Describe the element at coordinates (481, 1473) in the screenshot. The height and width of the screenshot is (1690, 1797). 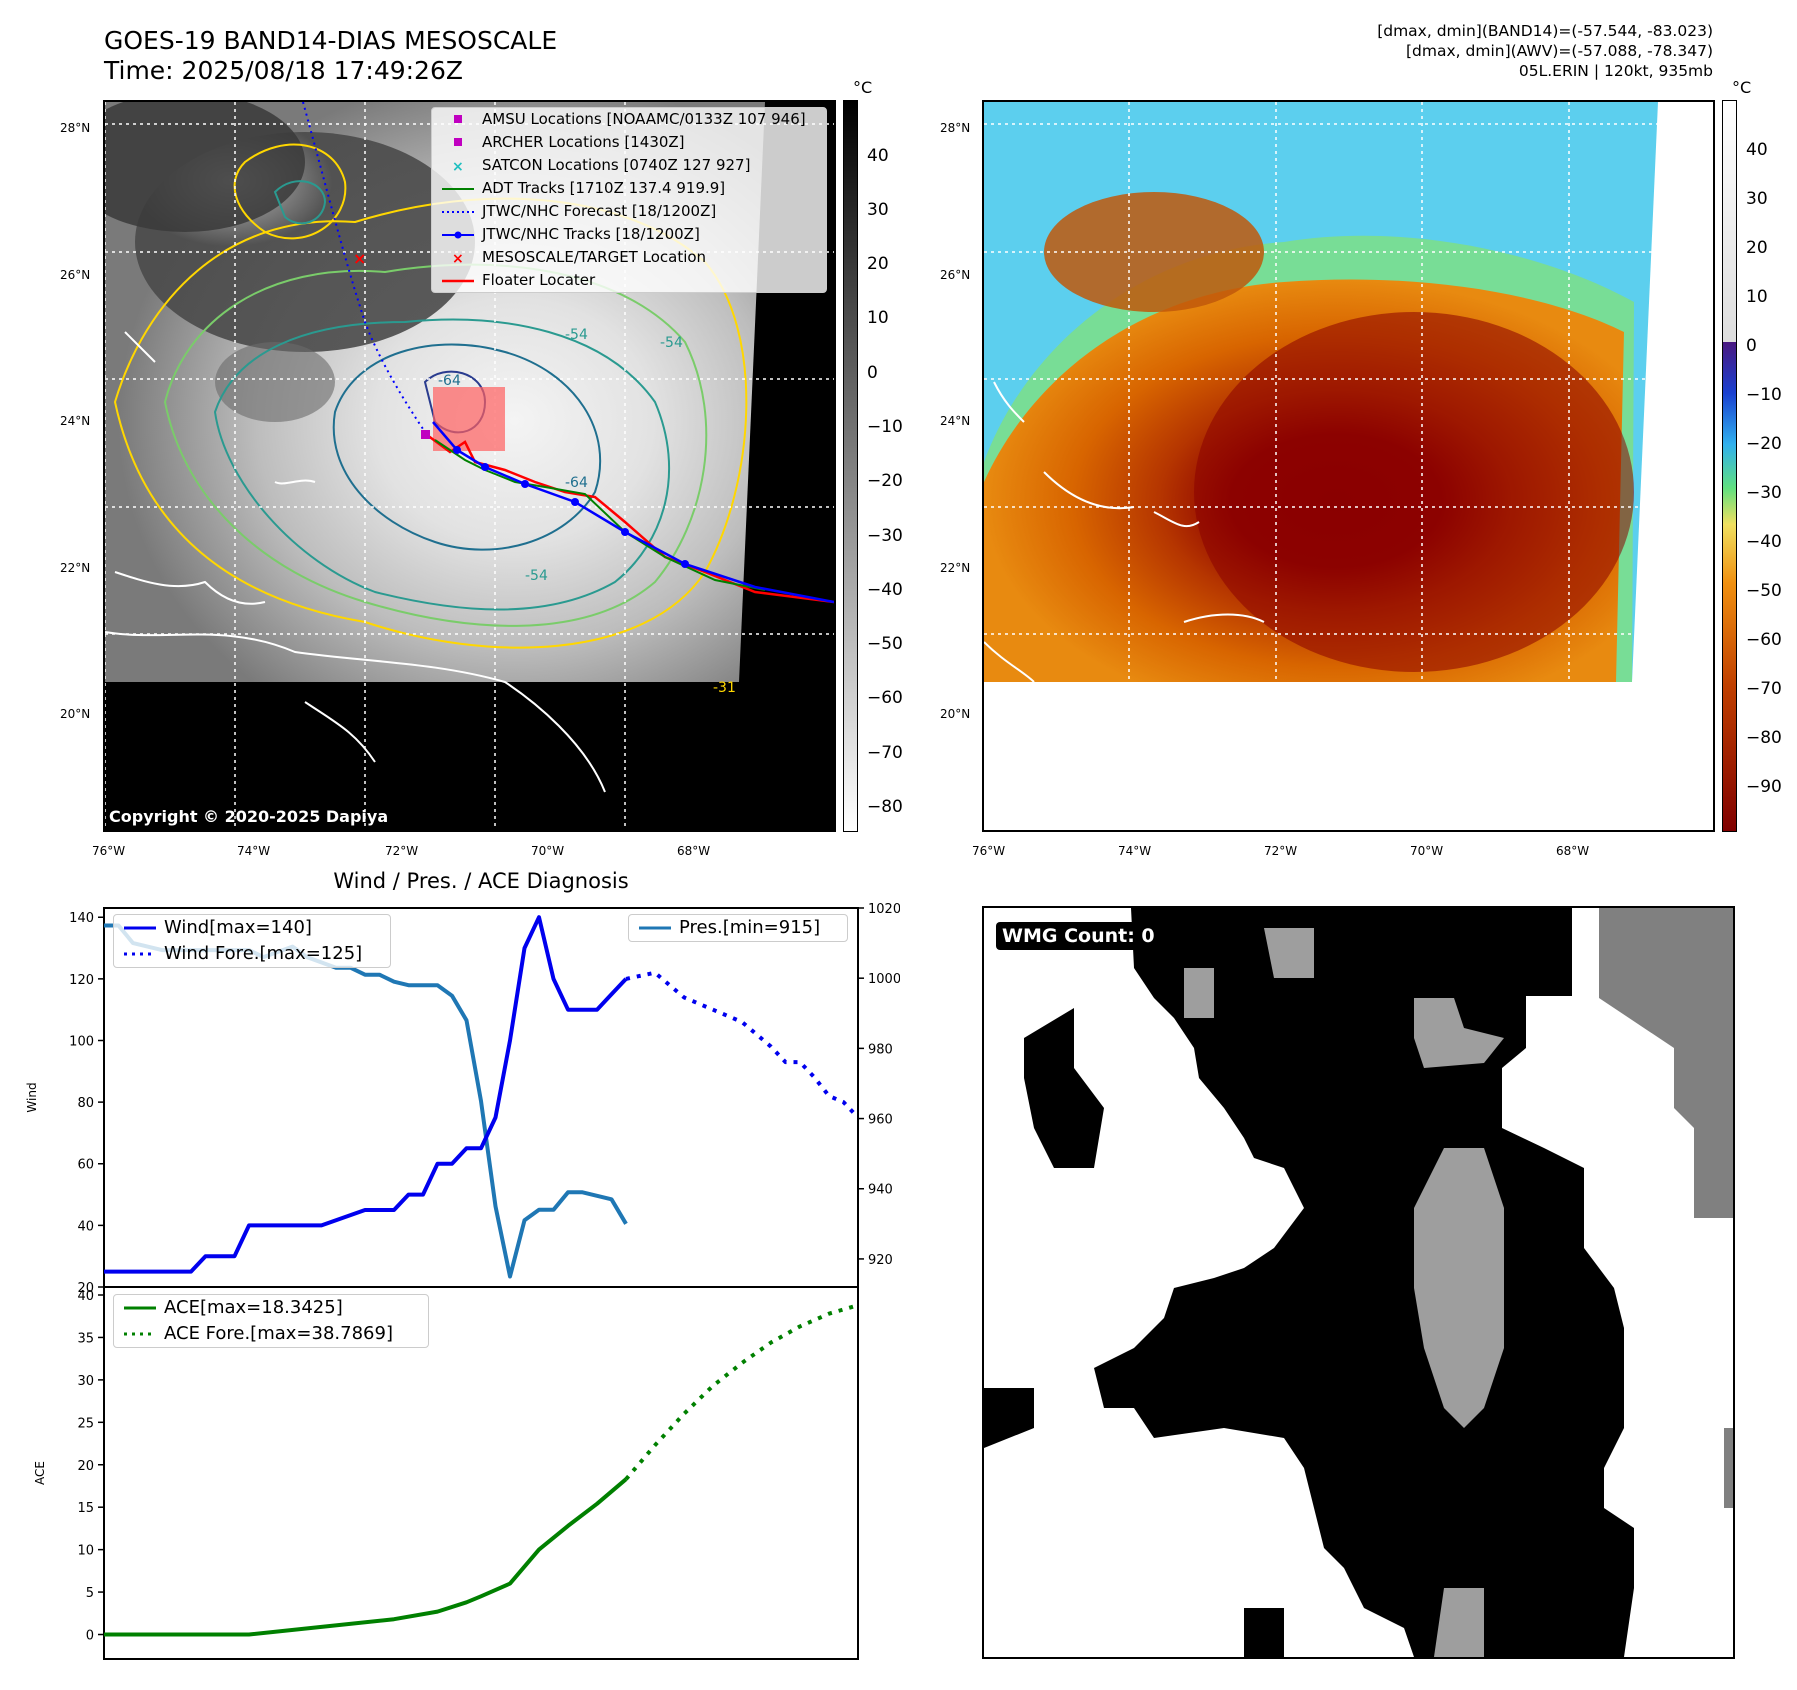
I see `ace-axes-frame` at that location.